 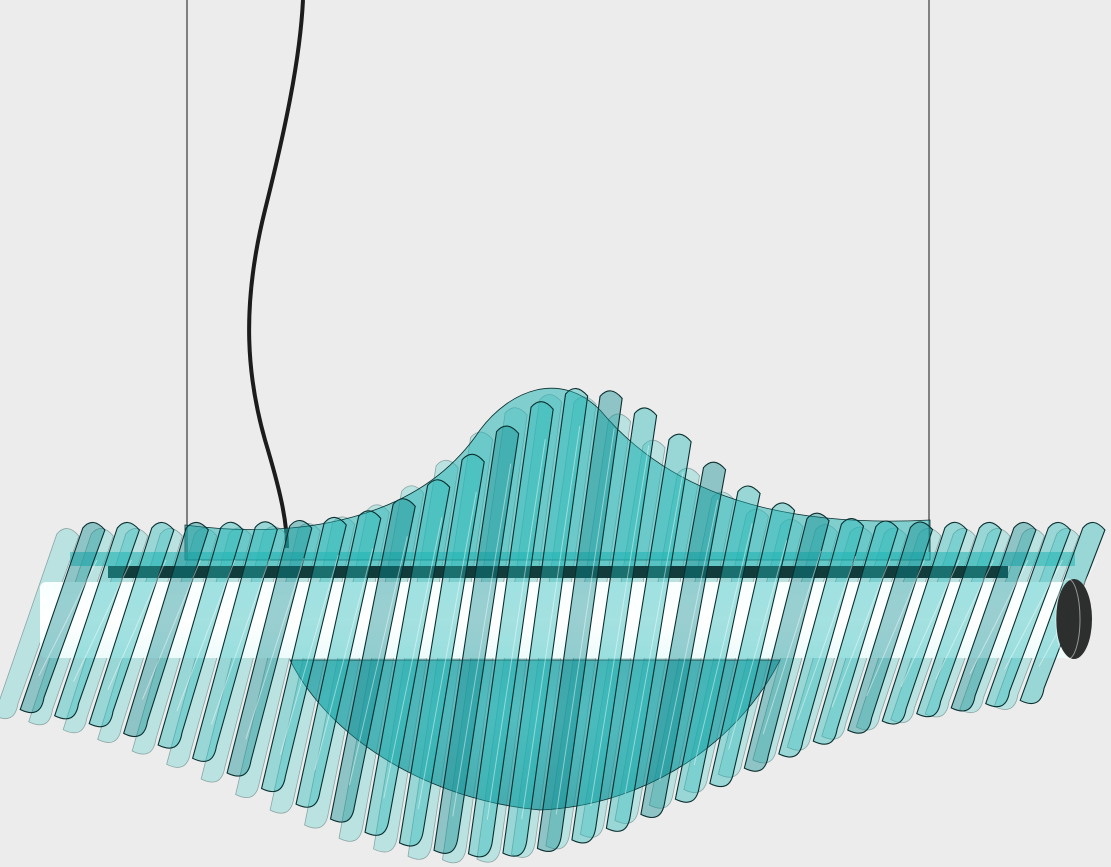 What do you see at coordinates (276, 274) in the screenshot?
I see `power-cable` at bounding box center [276, 274].